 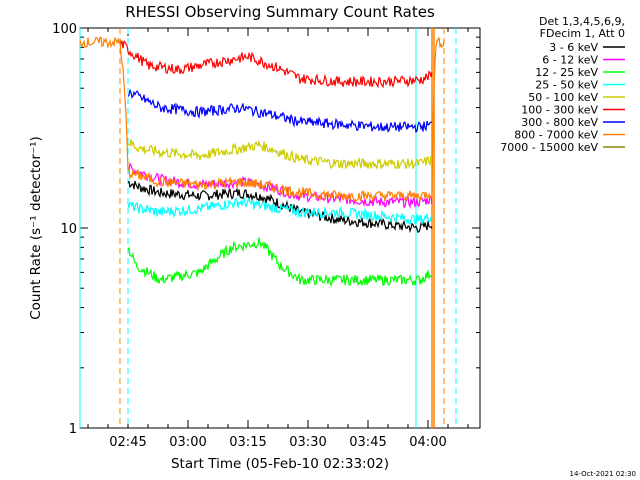 I want to click on footer-date: 14-Oct-2021 02:30, so click(x=603, y=474).